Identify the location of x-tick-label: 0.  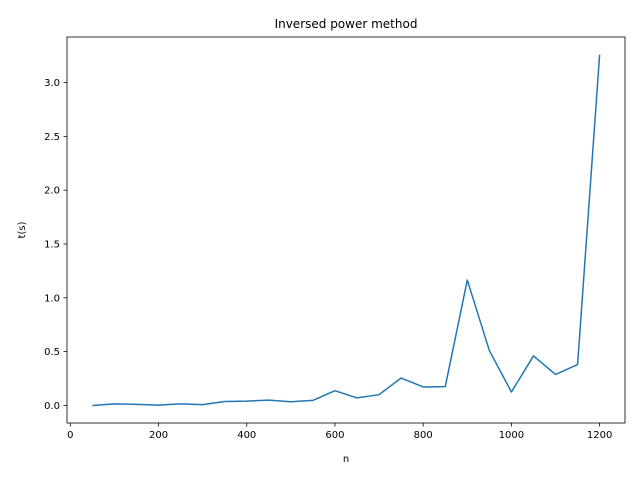
(70, 435).